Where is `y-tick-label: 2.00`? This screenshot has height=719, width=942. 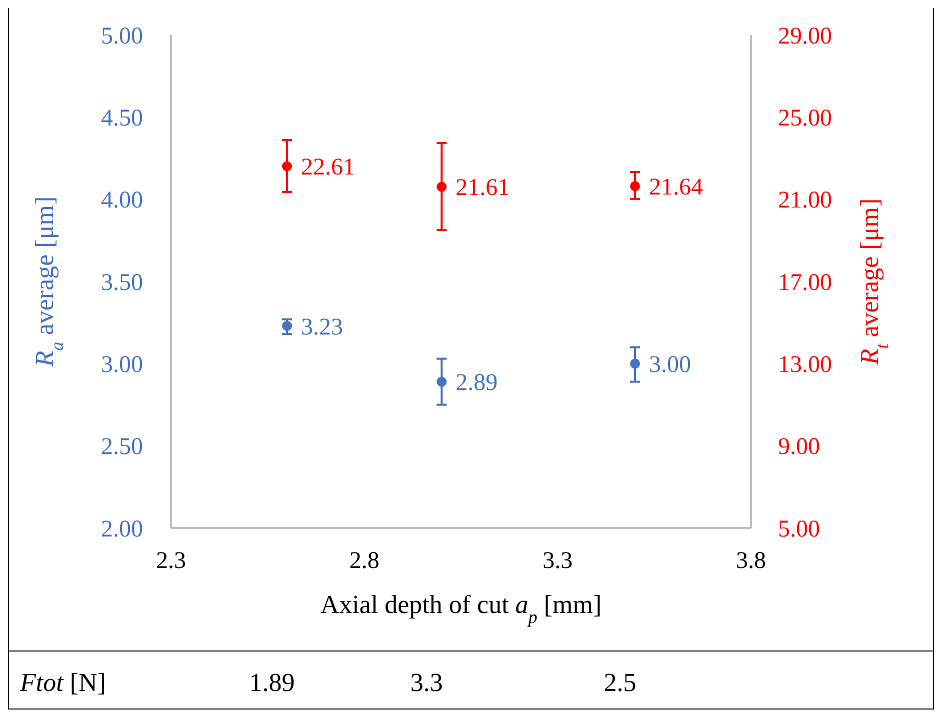 y-tick-label: 2.00 is located at coordinates (122, 529).